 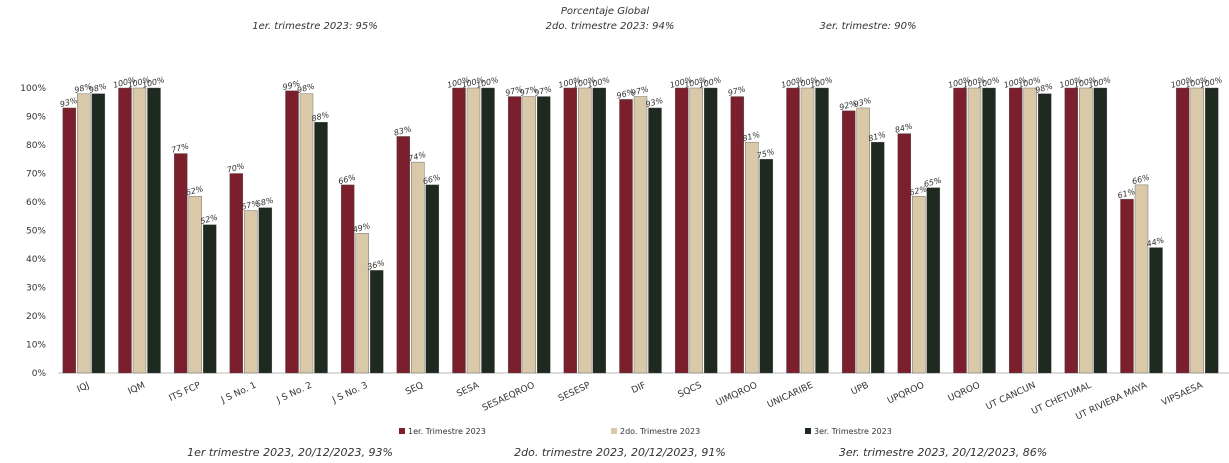 What do you see at coordinates (36, 175) in the screenshot?
I see `y-tick-label: 70%` at bounding box center [36, 175].